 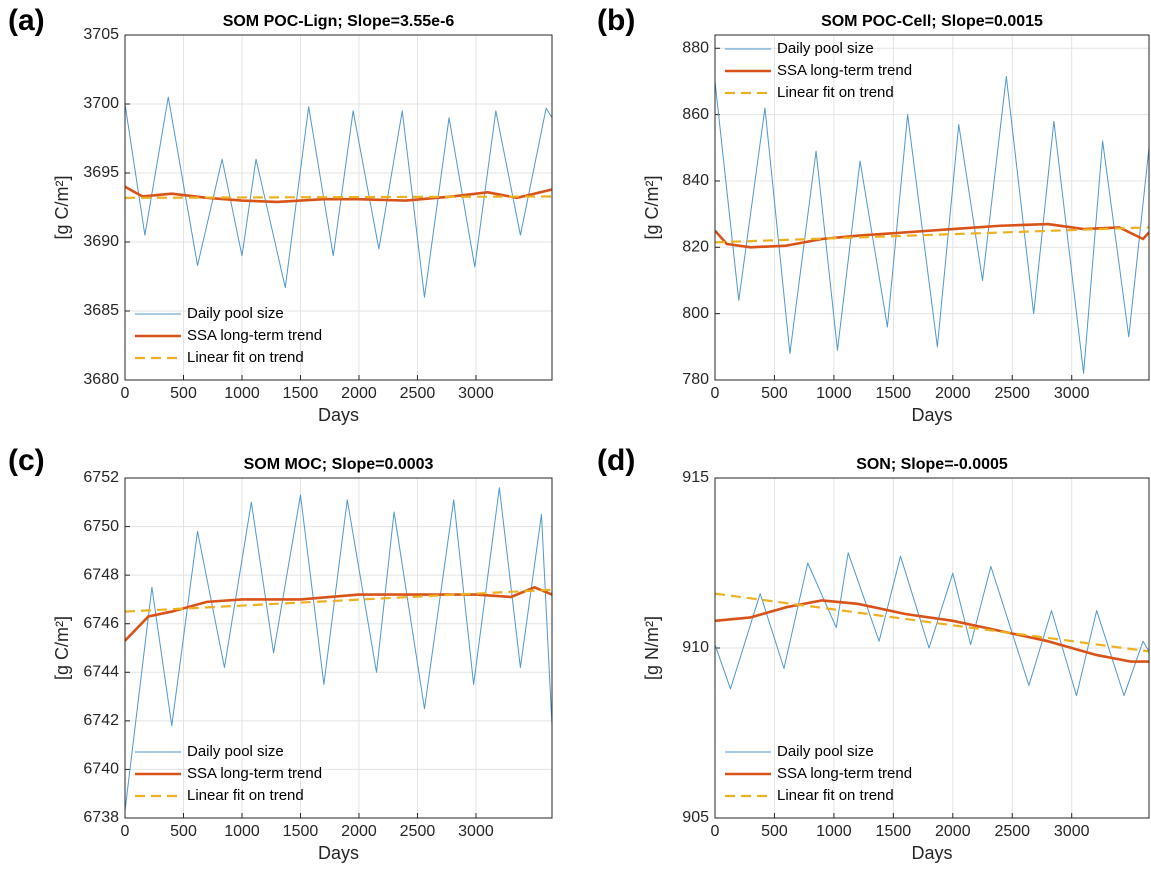 I want to click on chart-title: SOM POC-Cell; Slope=0.0015, so click(x=932, y=21).